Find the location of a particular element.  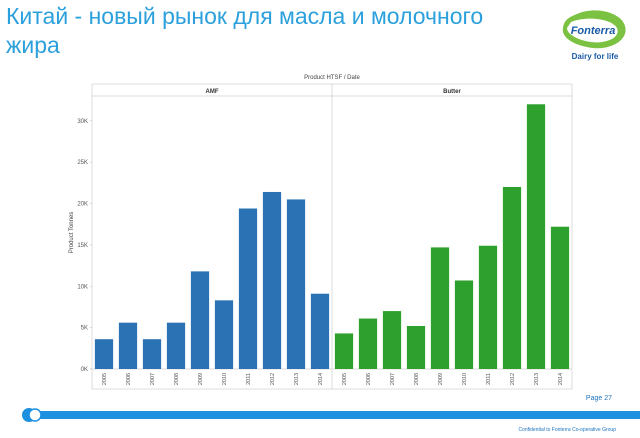

fonterra-leaf-icon: Fonterra is located at coordinates (594, 29).